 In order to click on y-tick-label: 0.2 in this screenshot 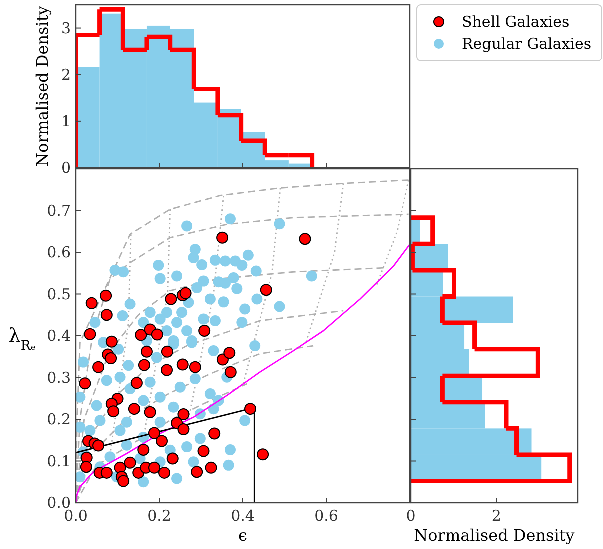, I will do `click(59, 419)`.